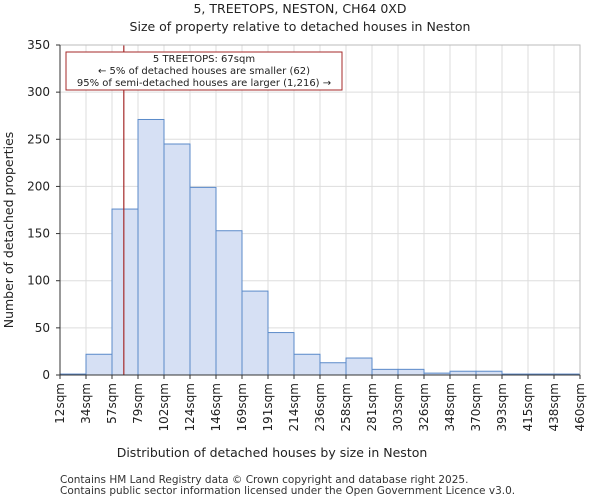  I want to click on x-tick-label: 146sqm, so click(216, 407).